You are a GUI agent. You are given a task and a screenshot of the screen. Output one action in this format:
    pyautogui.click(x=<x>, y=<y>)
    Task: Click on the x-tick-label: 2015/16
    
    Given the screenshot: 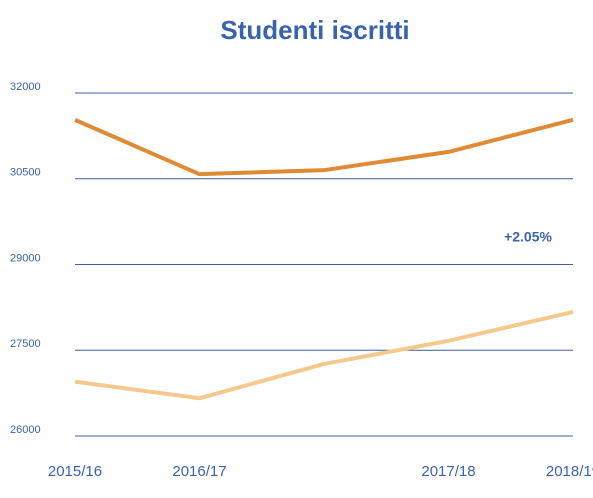 What is the action you would take?
    pyautogui.click(x=75, y=471)
    